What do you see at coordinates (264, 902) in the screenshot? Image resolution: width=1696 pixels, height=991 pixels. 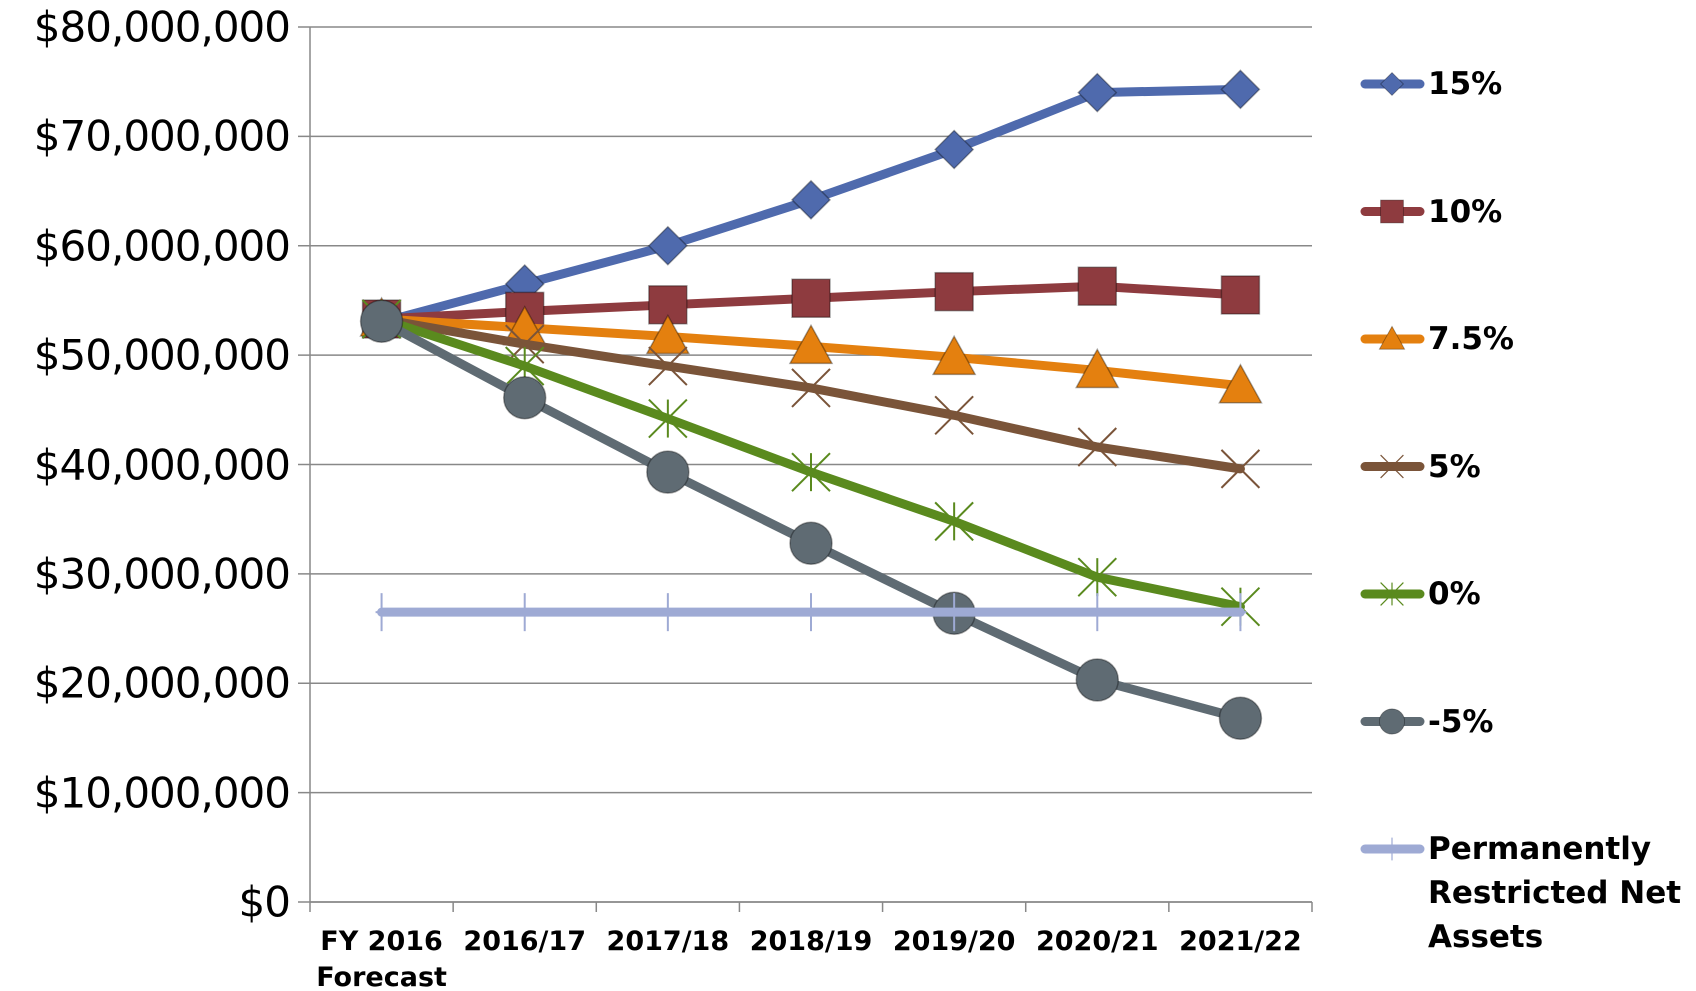 I see `y-tick-label: $0` at bounding box center [264, 902].